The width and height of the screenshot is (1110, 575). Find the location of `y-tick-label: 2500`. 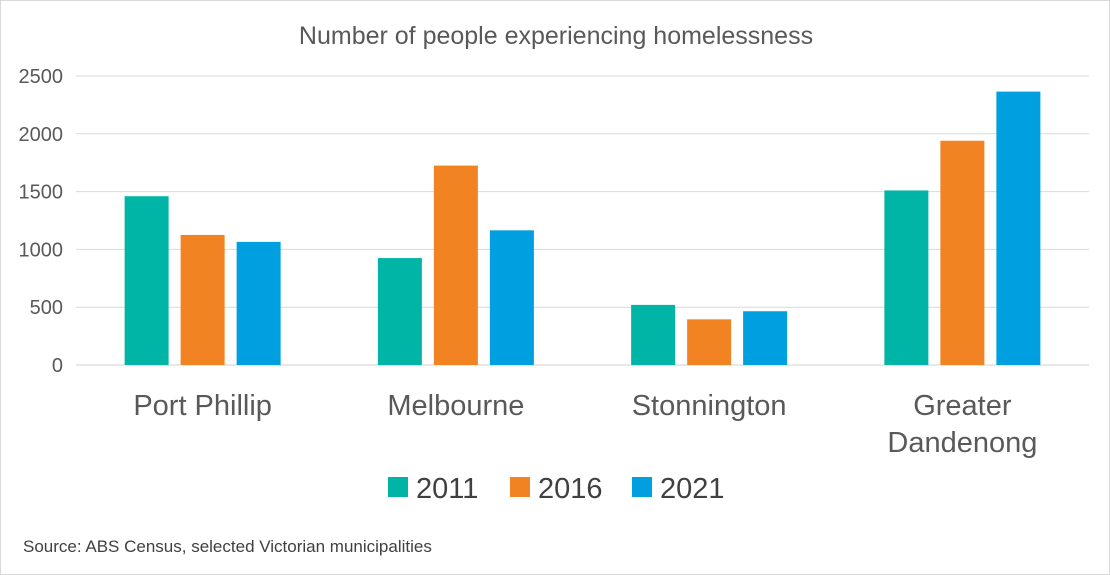

y-tick-label: 2500 is located at coordinates (41, 77).